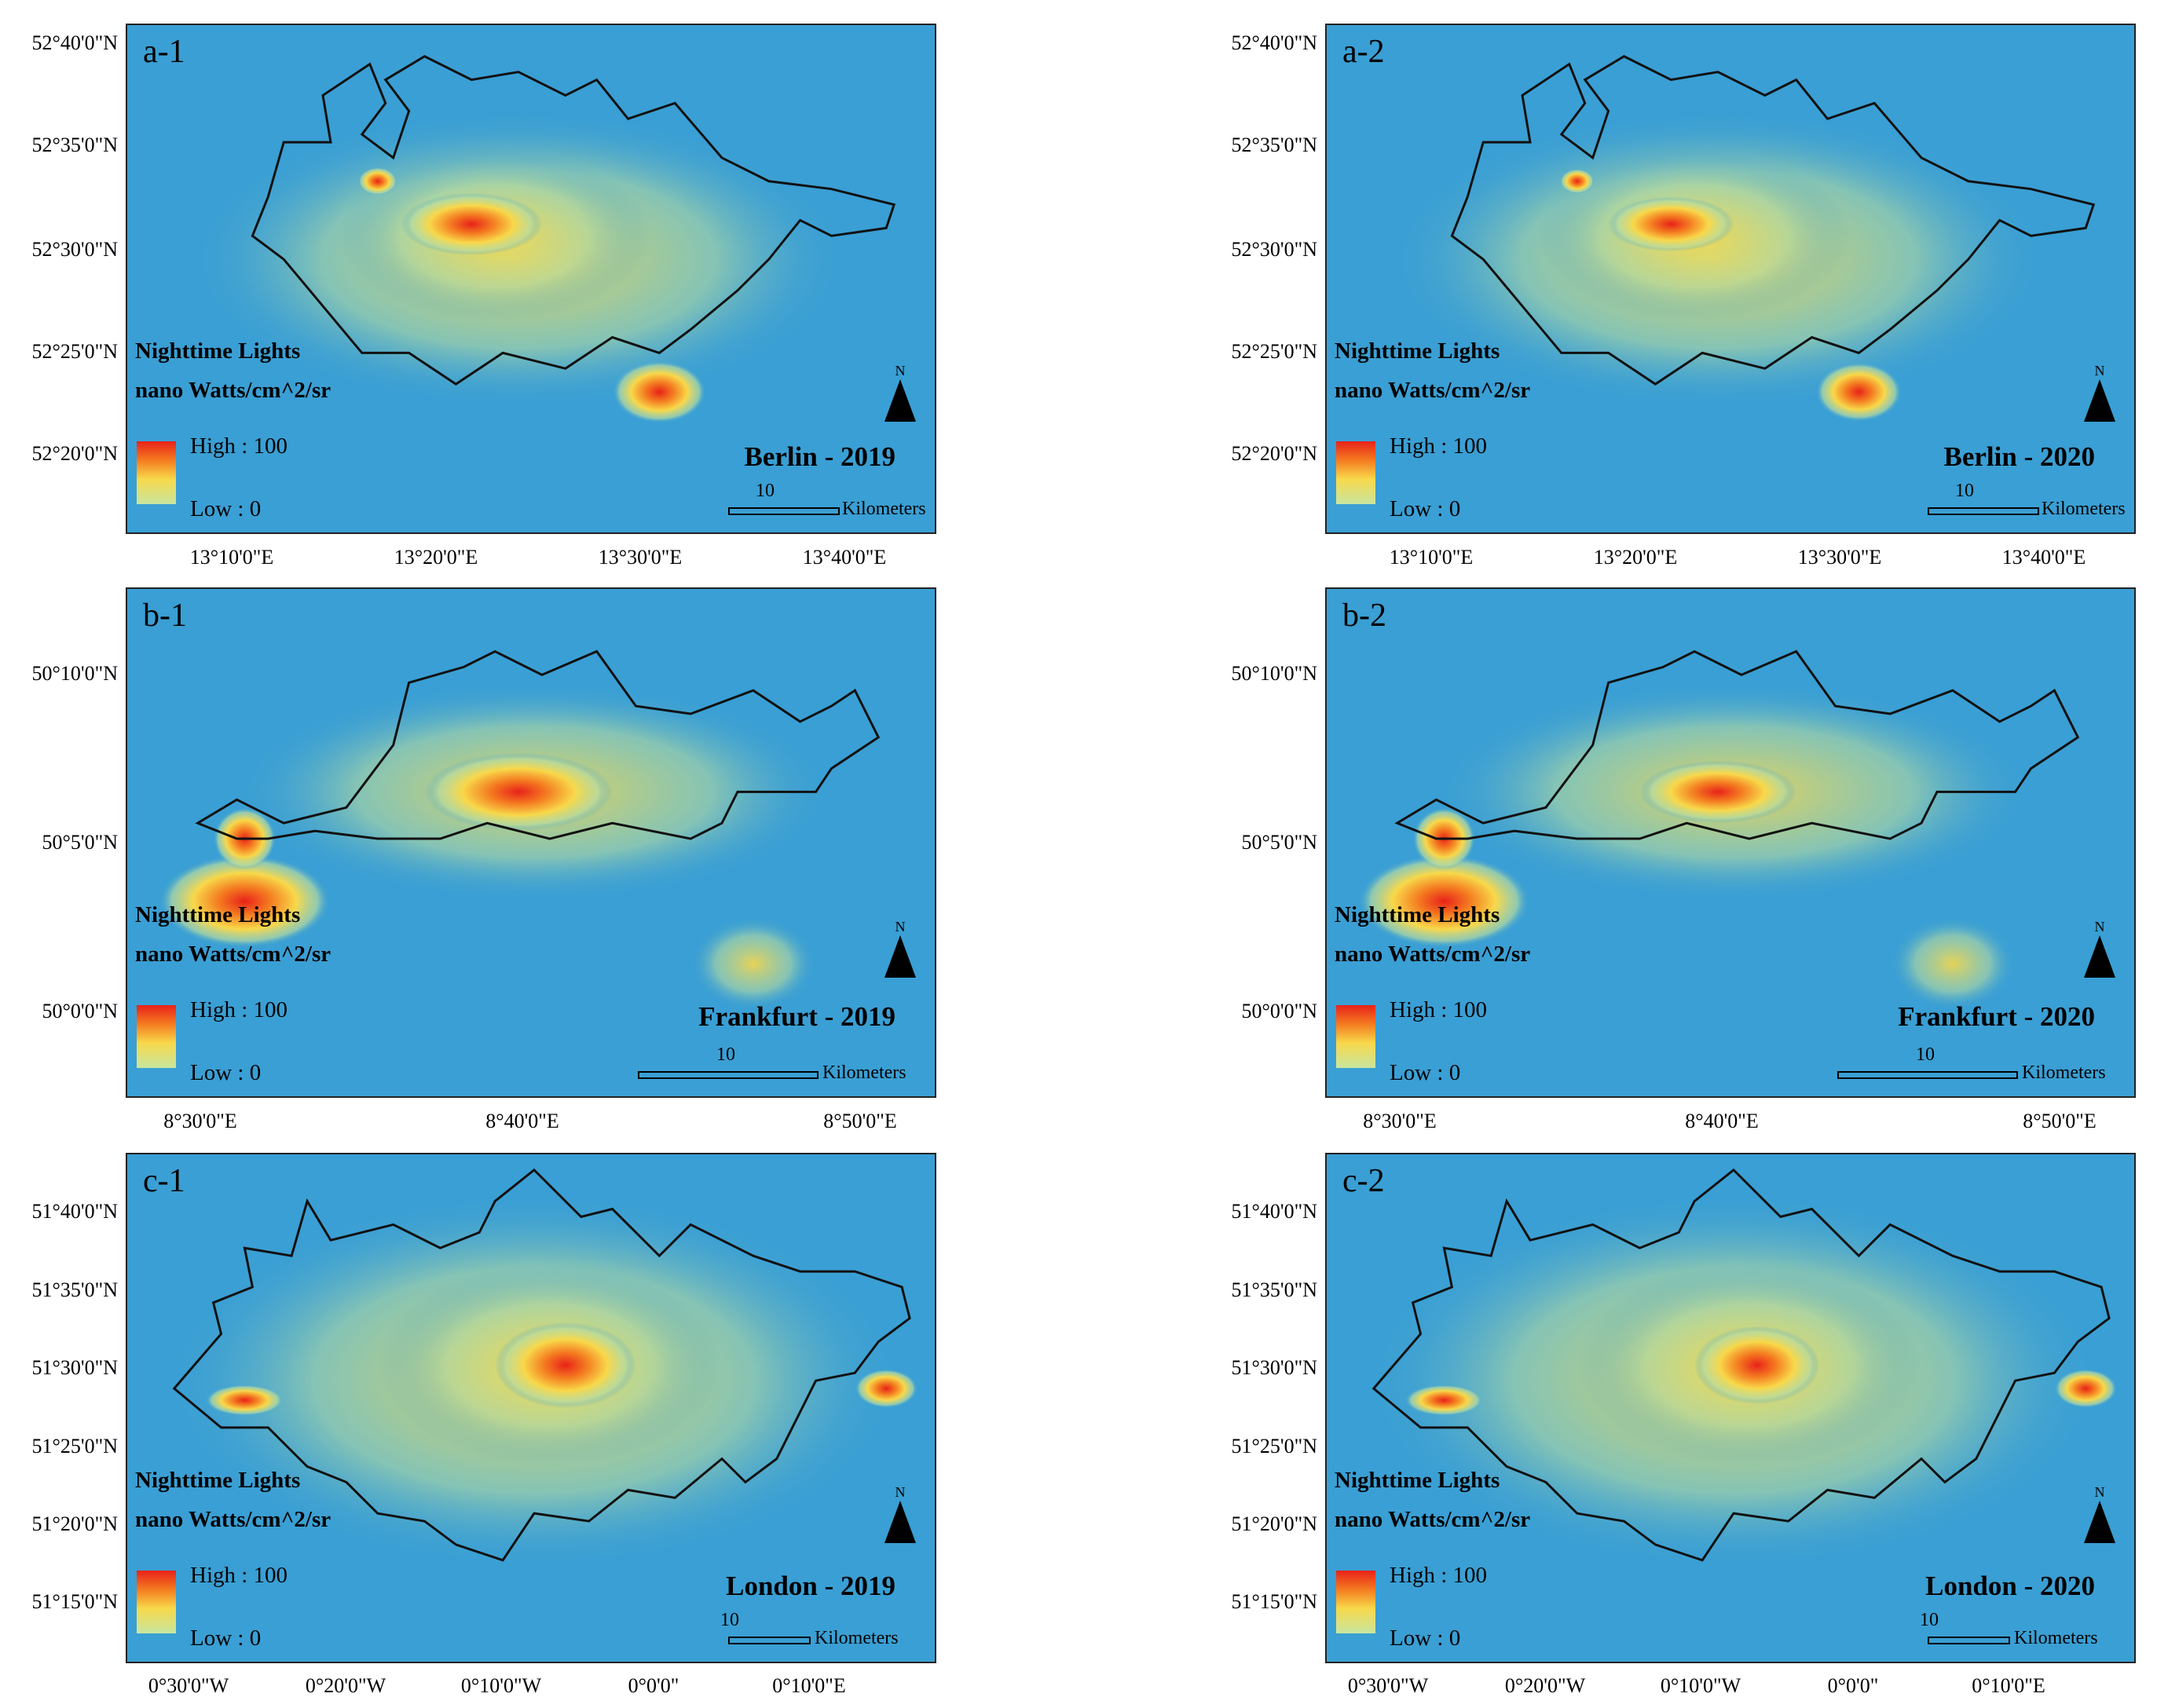 Image resolution: width=2157 pixels, height=1708 pixels. Describe the element at coordinates (1996, 1016) in the screenshot. I see `city-title: Frankfurt - 2020` at that location.